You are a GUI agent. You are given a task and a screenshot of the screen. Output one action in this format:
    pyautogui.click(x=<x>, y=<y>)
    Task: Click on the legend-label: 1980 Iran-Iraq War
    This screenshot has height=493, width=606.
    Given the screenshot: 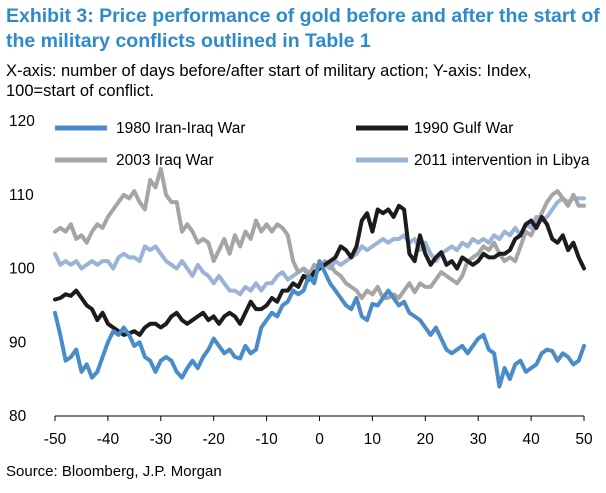 What is the action you would take?
    pyautogui.click(x=181, y=128)
    